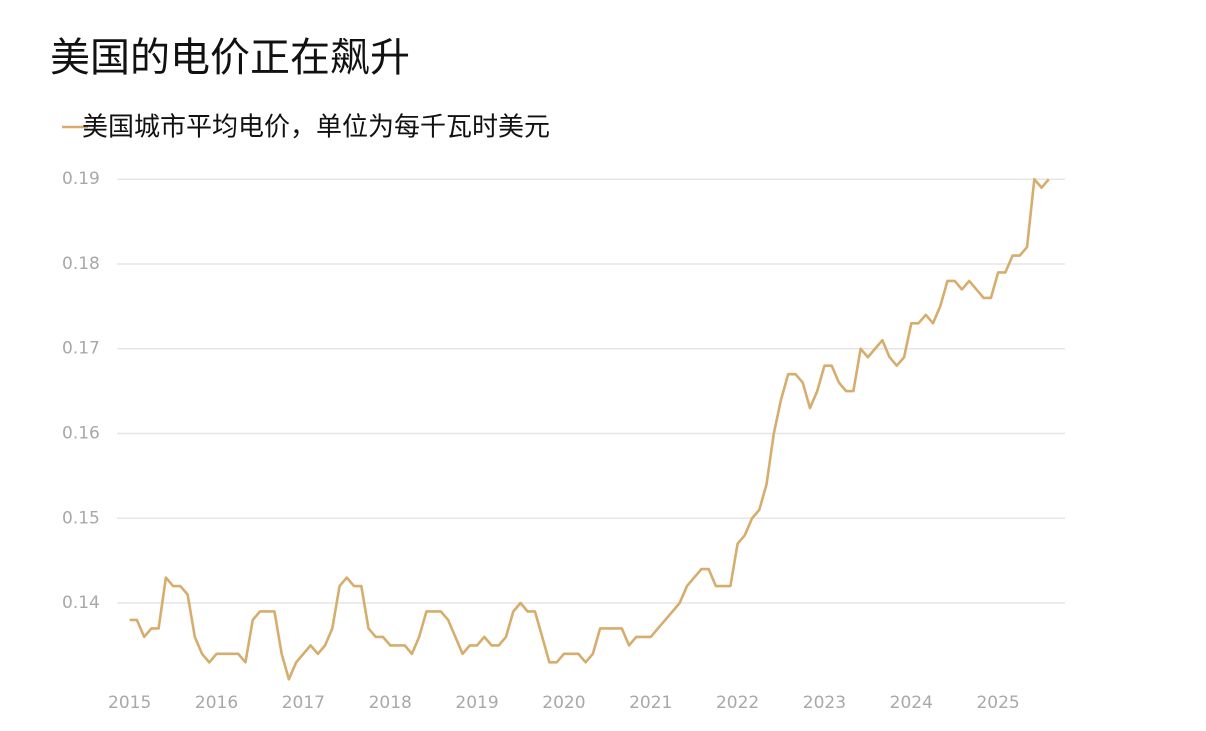 The height and width of the screenshot is (731, 1206). I want to click on x-tick-label: 2018, so click(390, 703).